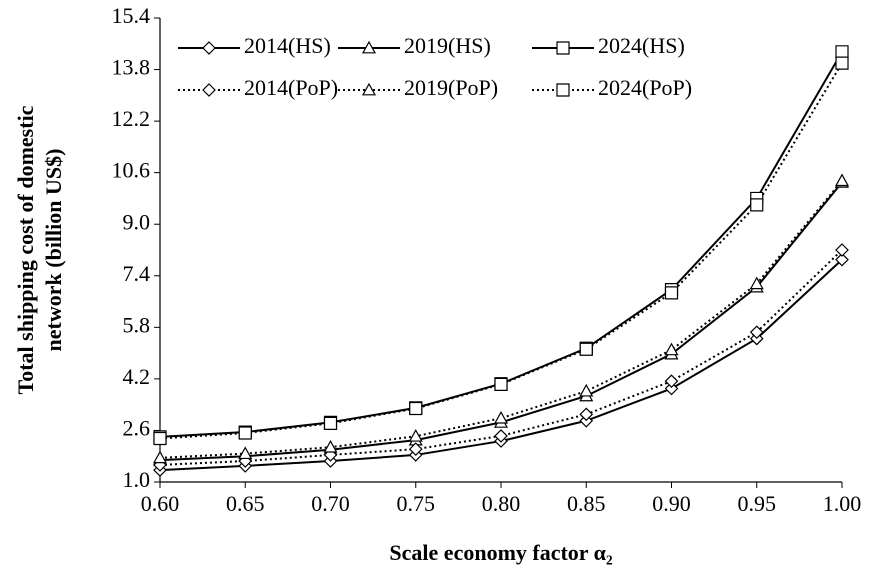 The image size is (869, 581). What do you see at coordinates (131, 170) in the screenshot?
I see `y-tick-label: 10.6` at bounding box center [131, 170].